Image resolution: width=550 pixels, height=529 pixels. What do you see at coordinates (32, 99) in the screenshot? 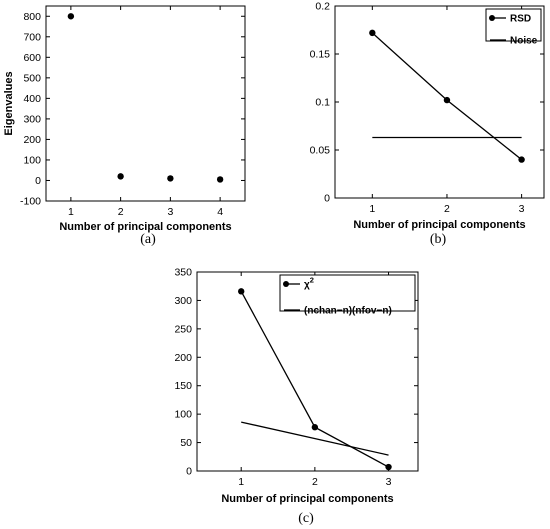
I see `y-tick-label: 400` at bounding box center [32, 99].